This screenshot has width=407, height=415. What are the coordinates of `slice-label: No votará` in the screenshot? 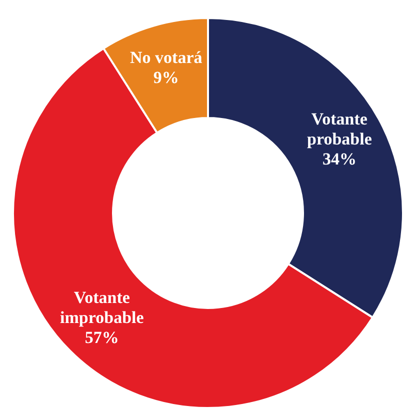 It's located at (166, 57).